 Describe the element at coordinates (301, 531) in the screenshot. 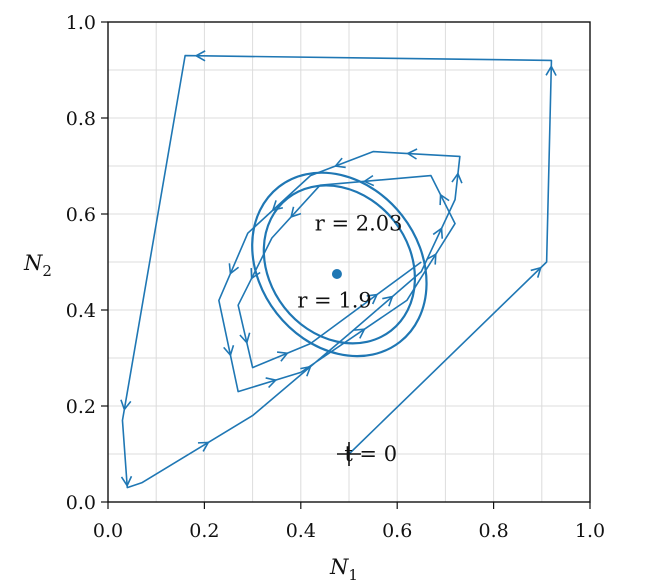

I see `x-tick-label: 0.4` at that location.